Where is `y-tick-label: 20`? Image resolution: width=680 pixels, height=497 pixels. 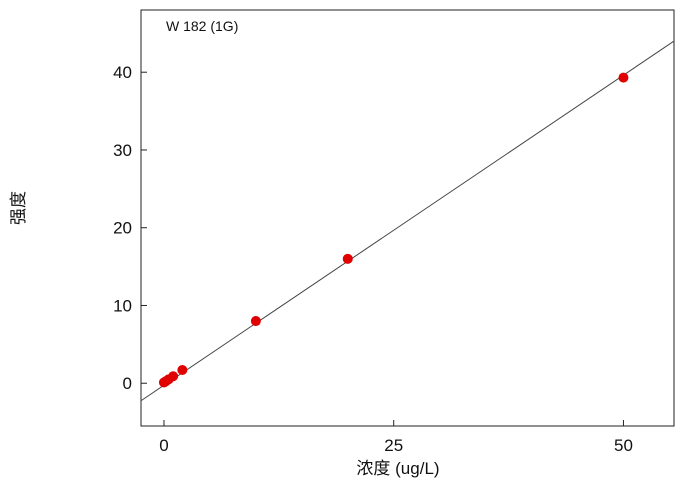 y-tick-label: 20 is located at coordinates (122, 228).